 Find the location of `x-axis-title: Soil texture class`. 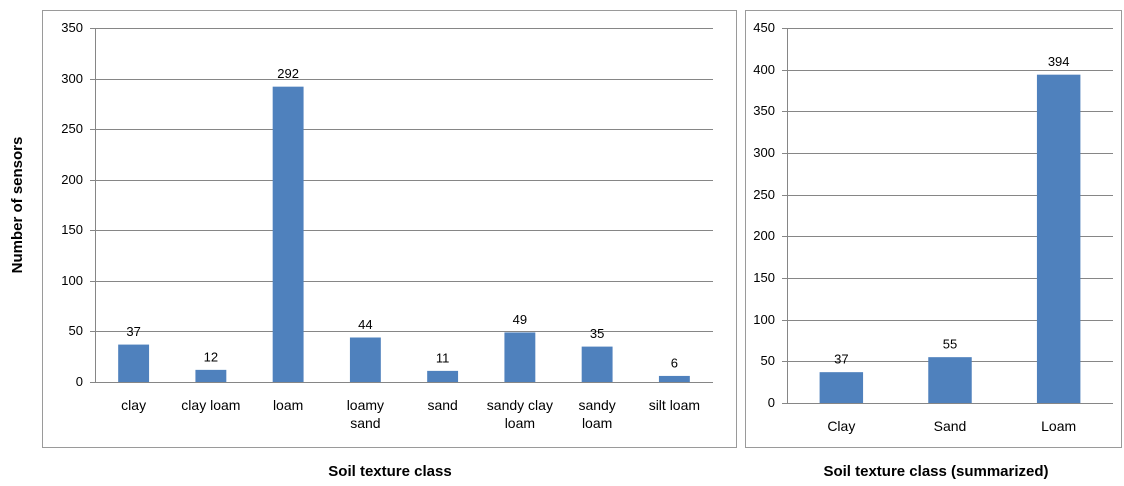

x-axis-title: Soil texture class is located at coordinates (389, 471).